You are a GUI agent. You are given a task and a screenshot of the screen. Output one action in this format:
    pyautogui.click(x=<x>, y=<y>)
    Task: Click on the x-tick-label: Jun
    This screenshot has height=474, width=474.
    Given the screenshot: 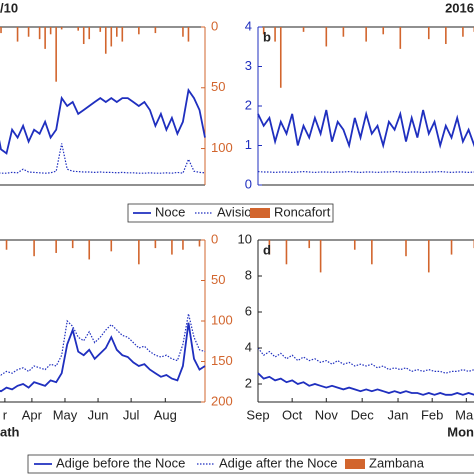 What is the action you would take?
    pyautogui.click(x=98, y=414)
    